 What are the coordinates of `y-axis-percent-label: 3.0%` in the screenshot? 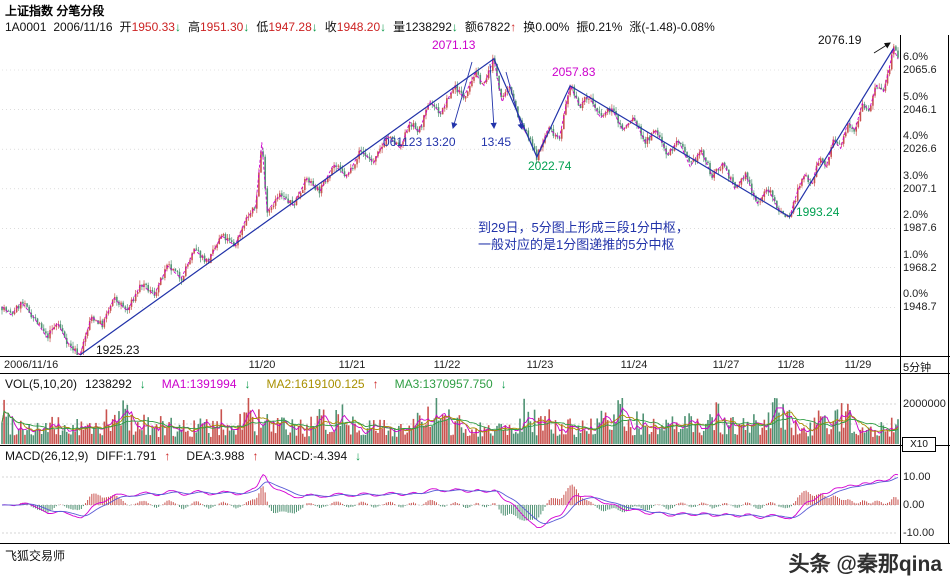 It's located at (916, 175).